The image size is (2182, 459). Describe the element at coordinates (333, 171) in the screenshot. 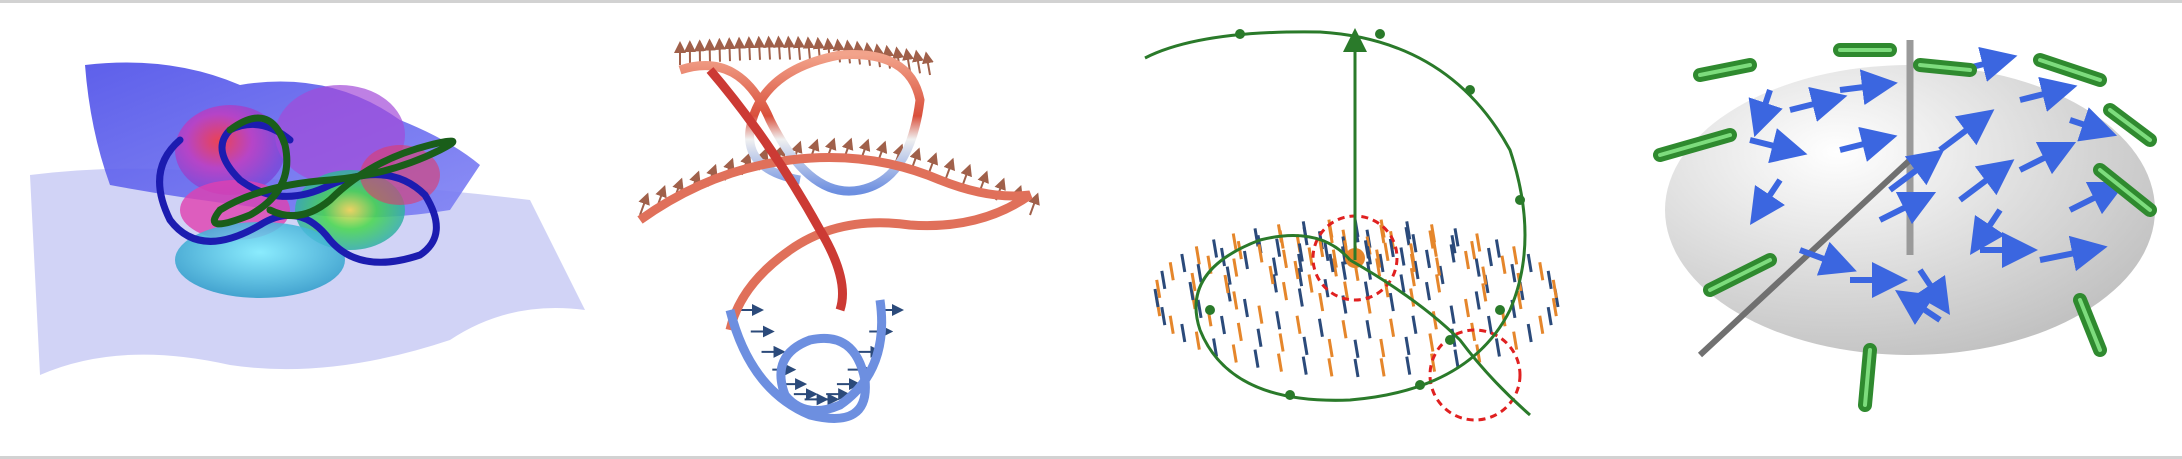

I see `knot-green` at that location.